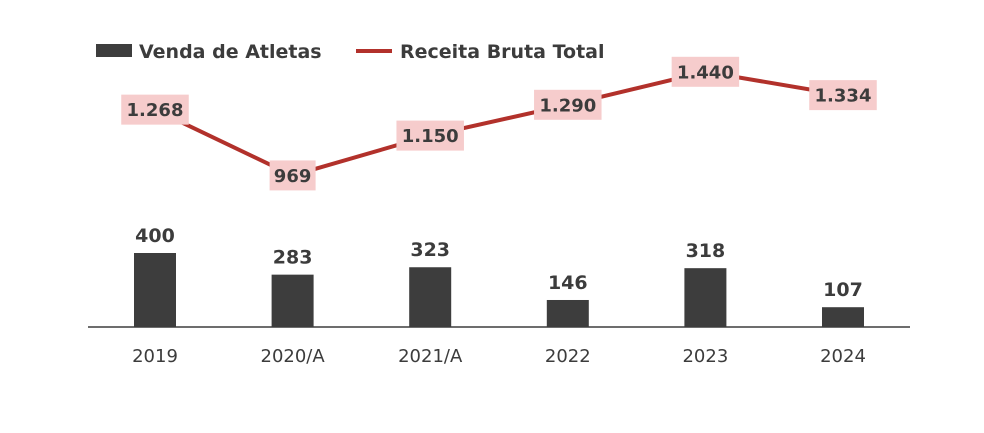  I want to click on line-point-label: 1.334, so click(843, 95).